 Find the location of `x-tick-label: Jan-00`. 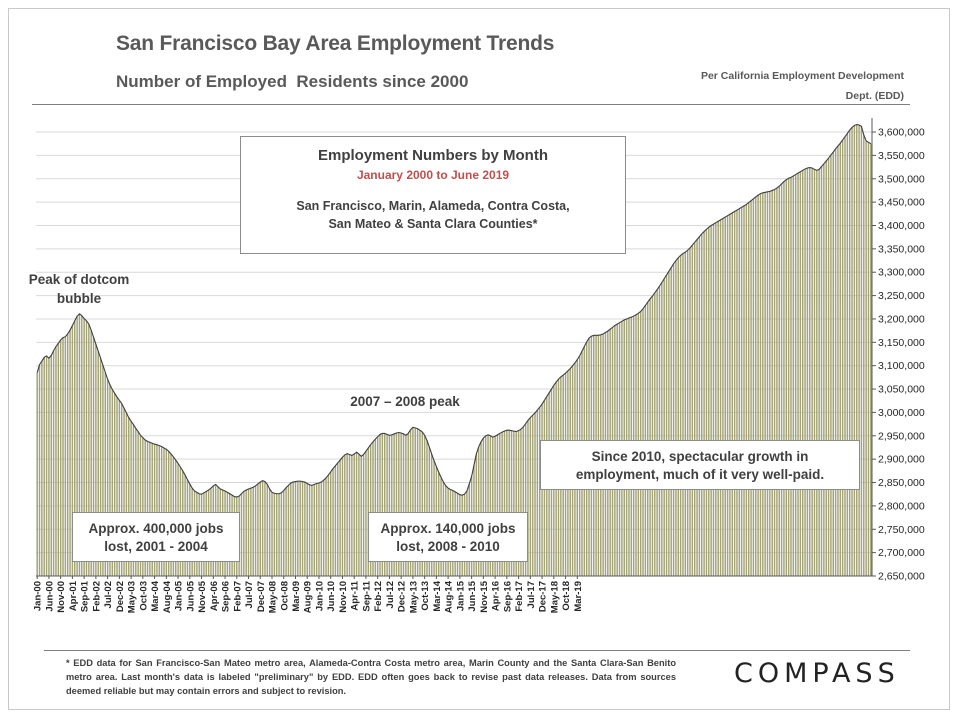

x-tick-label: Jan-00 is located at coordinates (38, 596).